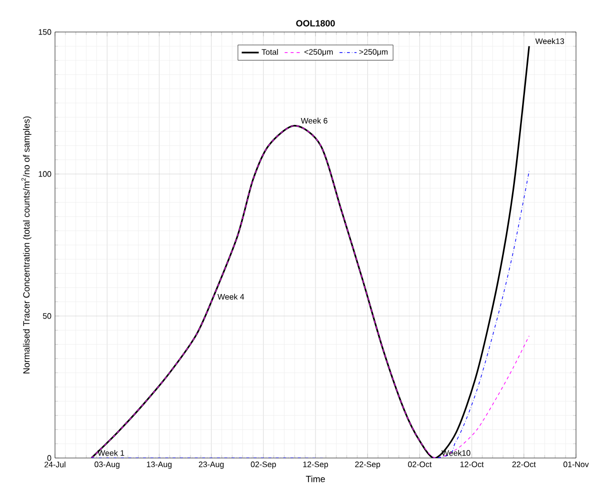 Image resolution: width=612 pixels, height=492 pixels. What do you see at coordinates (27, 245) in the screenshot?
I see `y-axis-title: Normalised Tracer Concentration (total counts/m$^{2}$/no of samples)` at bounding box center [27, 245].